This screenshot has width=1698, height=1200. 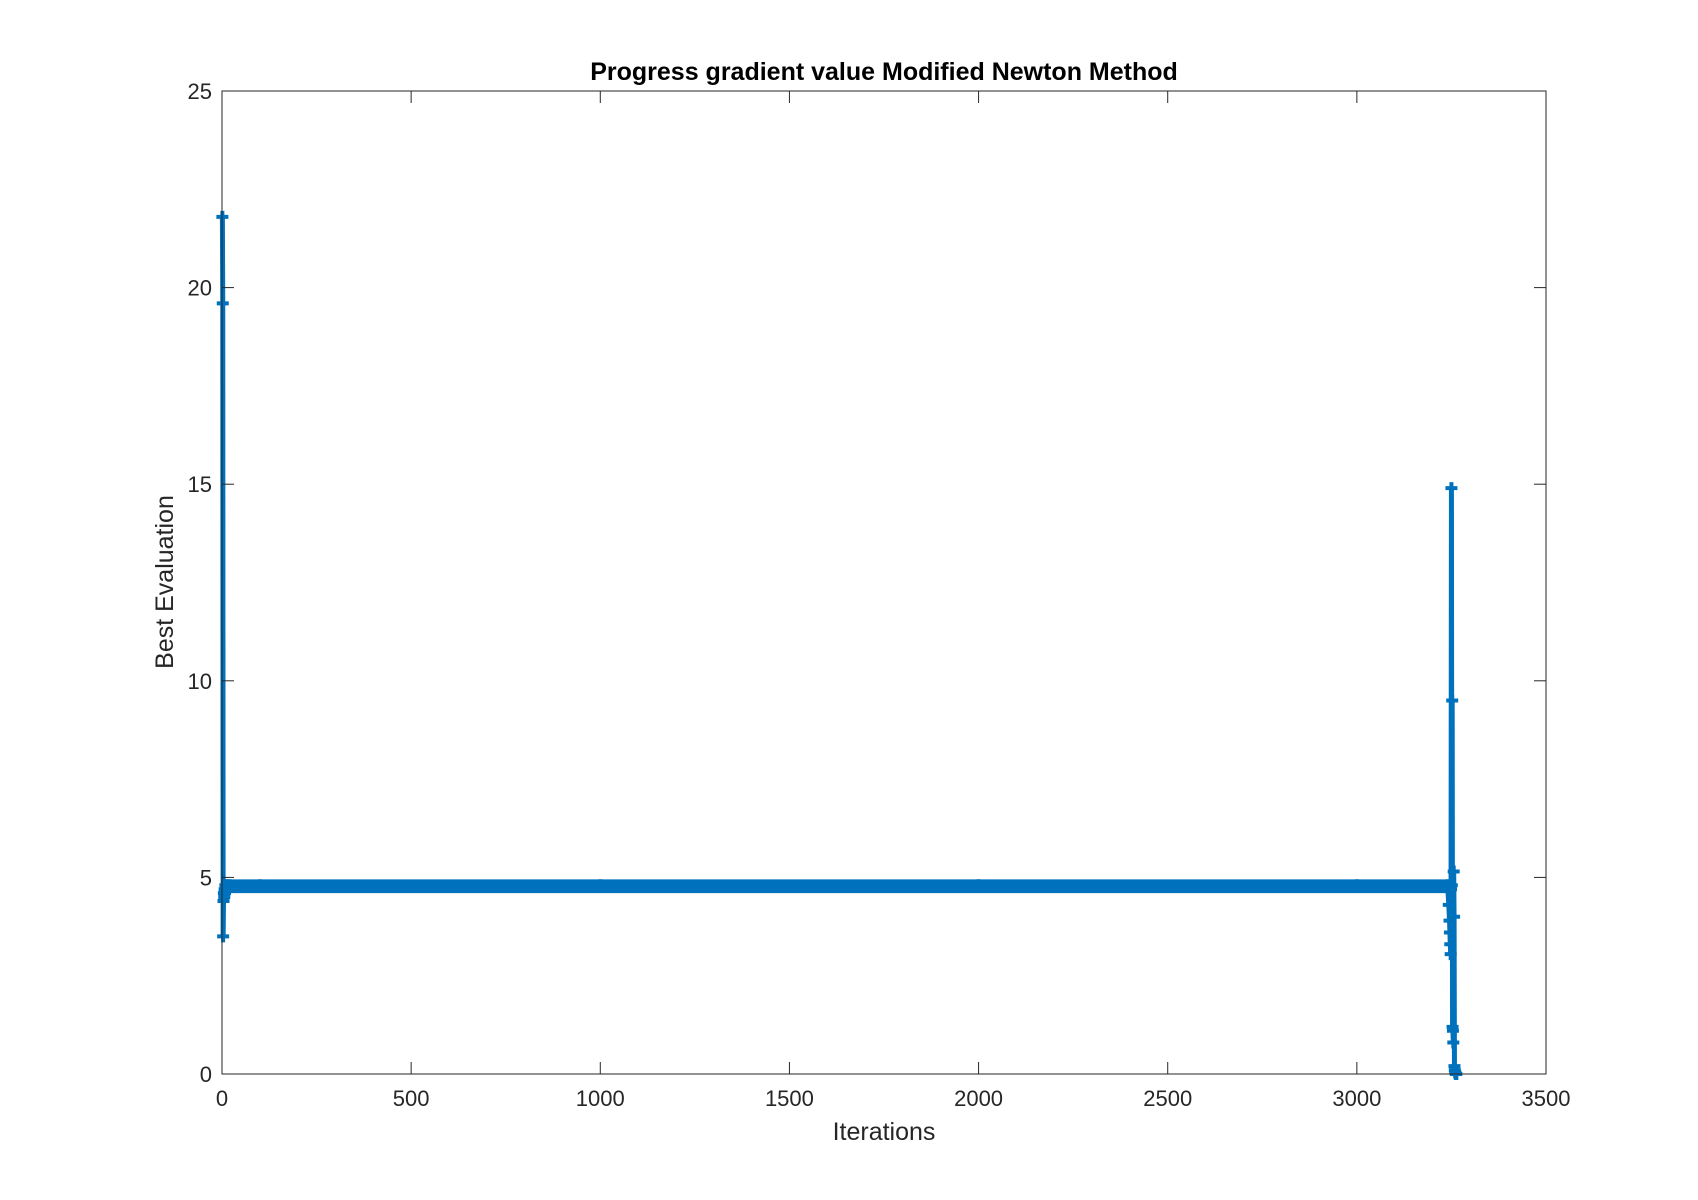 What do you see at coordinates (200, 288) in the screenshot?
I see `y-tick-label: 20` at bounding box center [200, 288].